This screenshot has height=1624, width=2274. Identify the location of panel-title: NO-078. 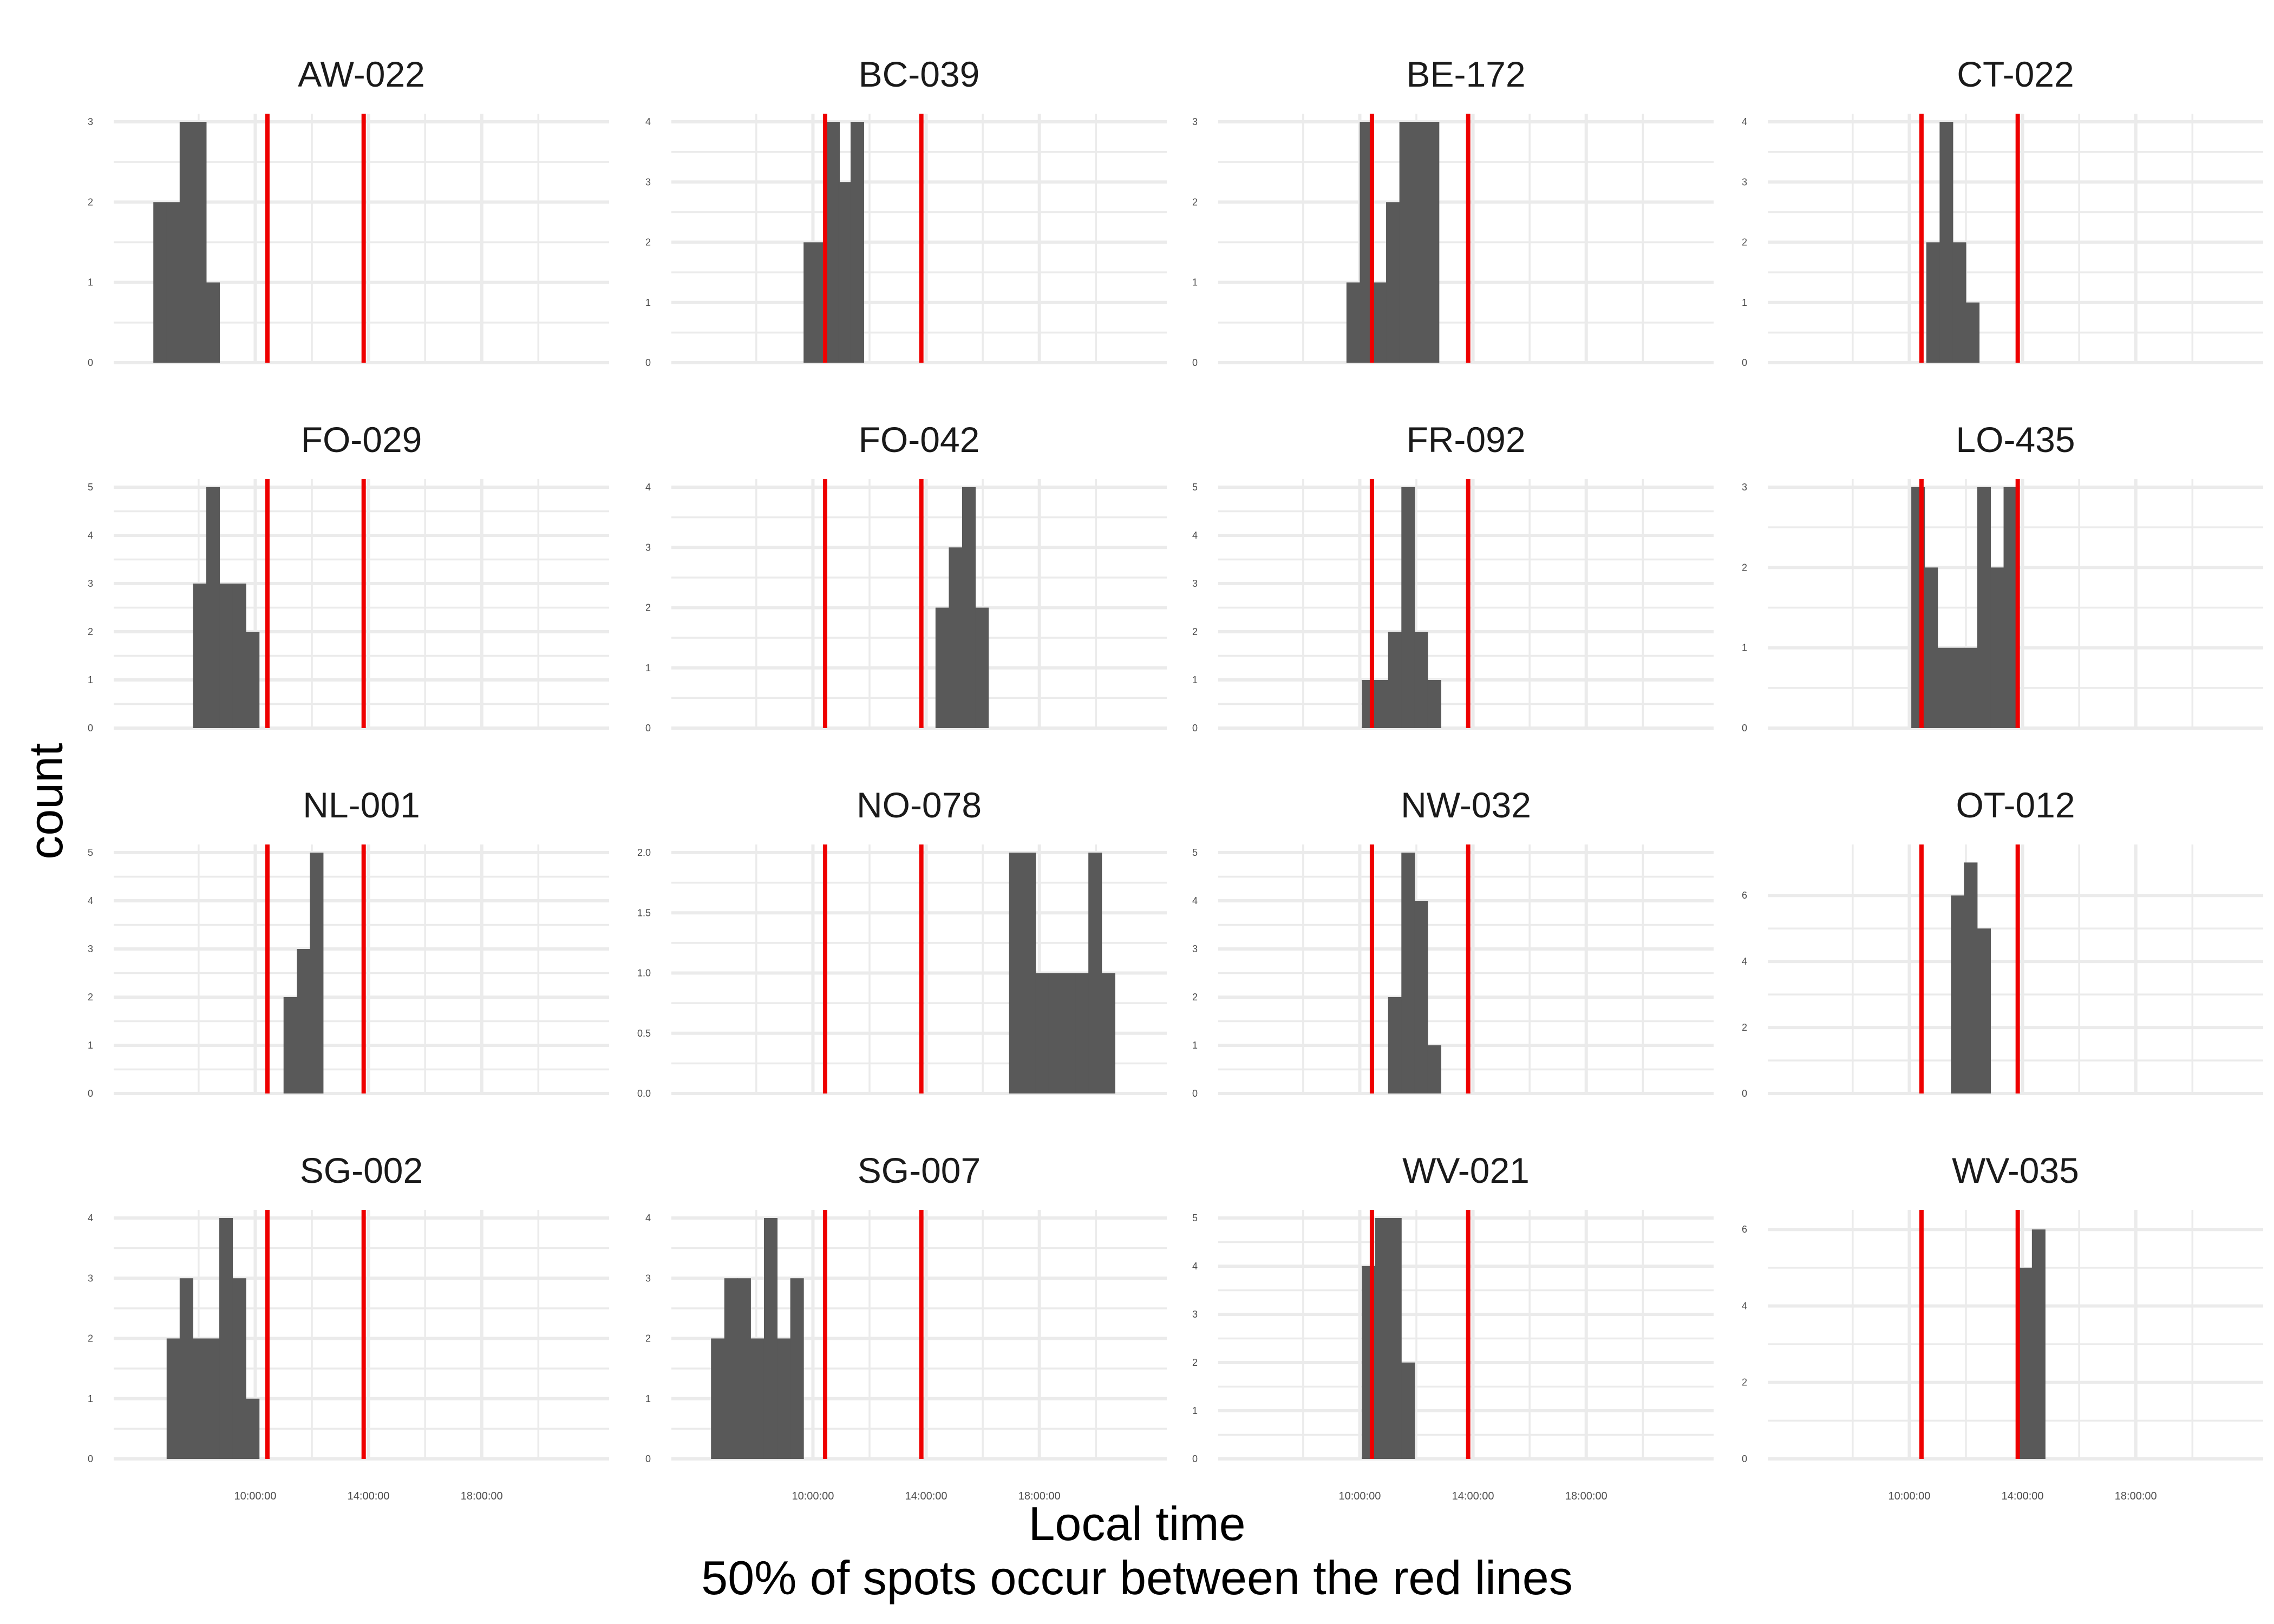
(920, 805).